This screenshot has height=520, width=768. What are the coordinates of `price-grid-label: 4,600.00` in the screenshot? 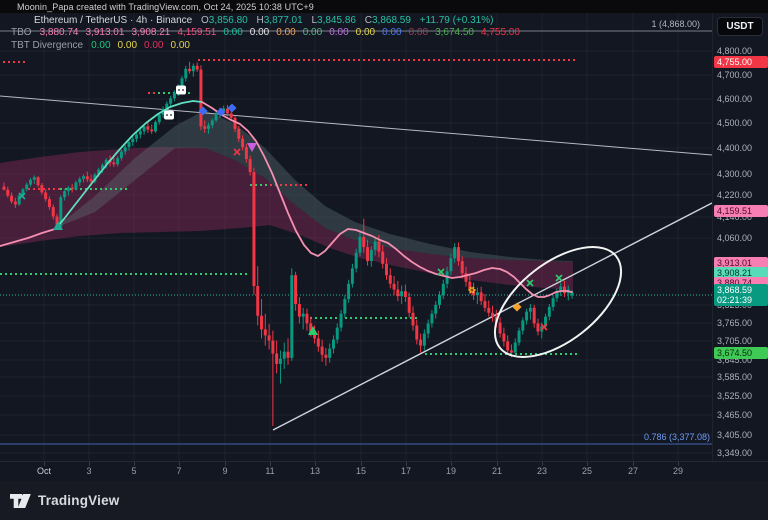 It's located at (735, 99).